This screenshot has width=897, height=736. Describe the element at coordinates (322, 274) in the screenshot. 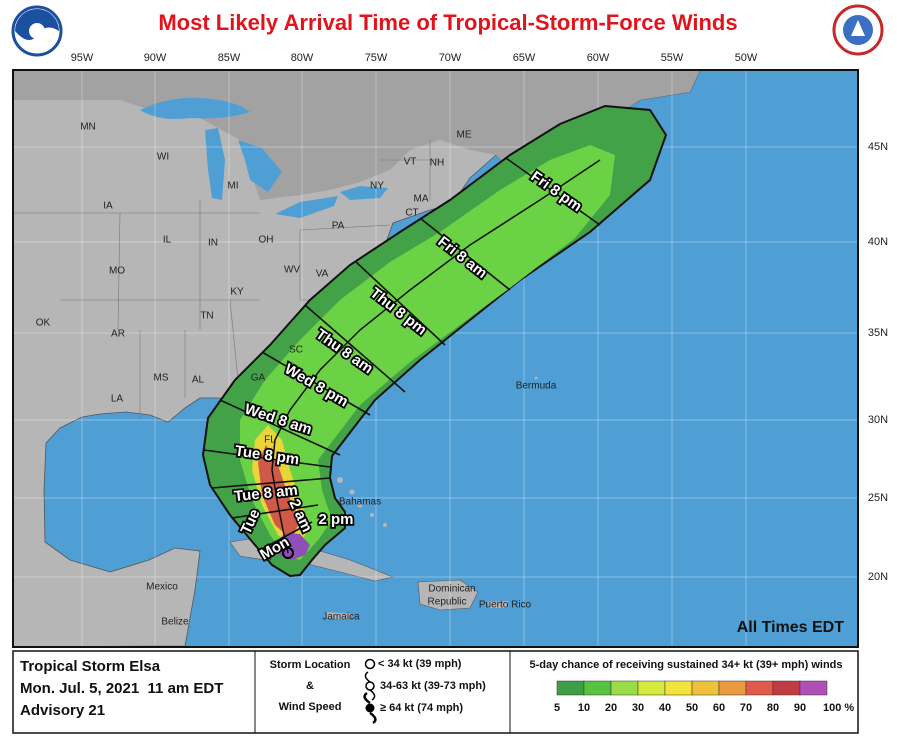

I see `place-label: VA` at that location.